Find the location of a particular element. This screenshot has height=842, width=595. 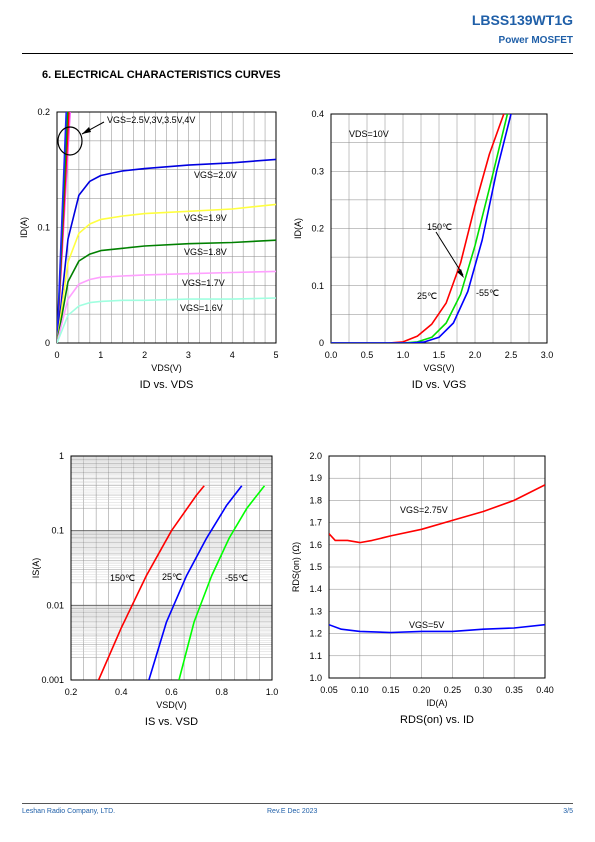

y-tick-label: 1.9 is located at coordinates (315, 478).